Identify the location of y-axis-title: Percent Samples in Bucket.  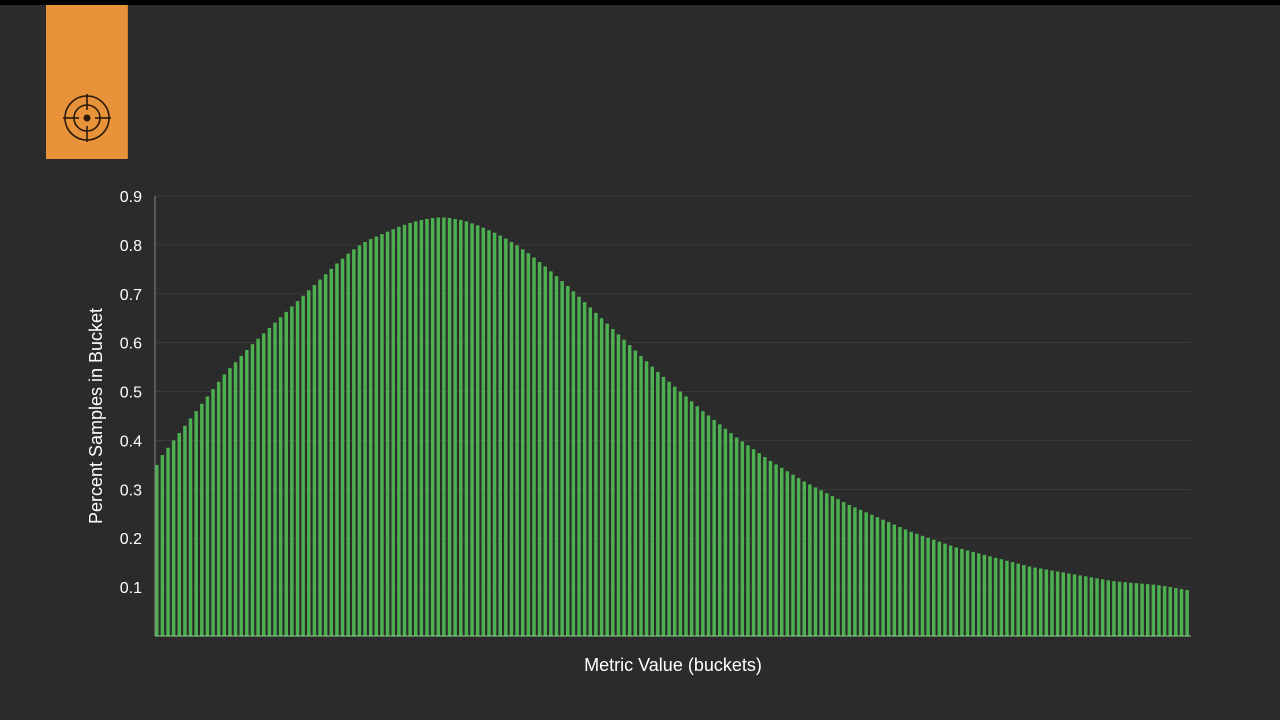
(96, 416).